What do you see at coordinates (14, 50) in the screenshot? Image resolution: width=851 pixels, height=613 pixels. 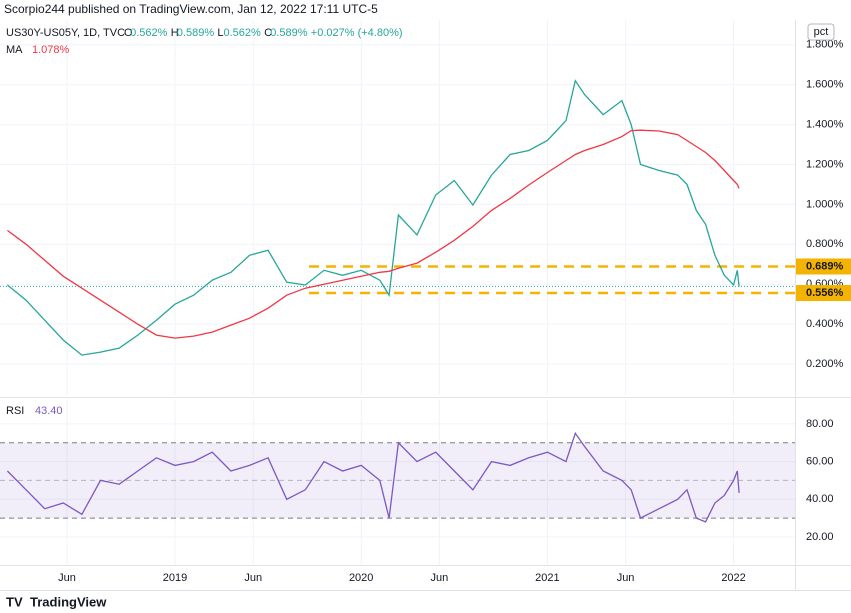 I see `ma-name: MA` at bounding box center [14, 50].